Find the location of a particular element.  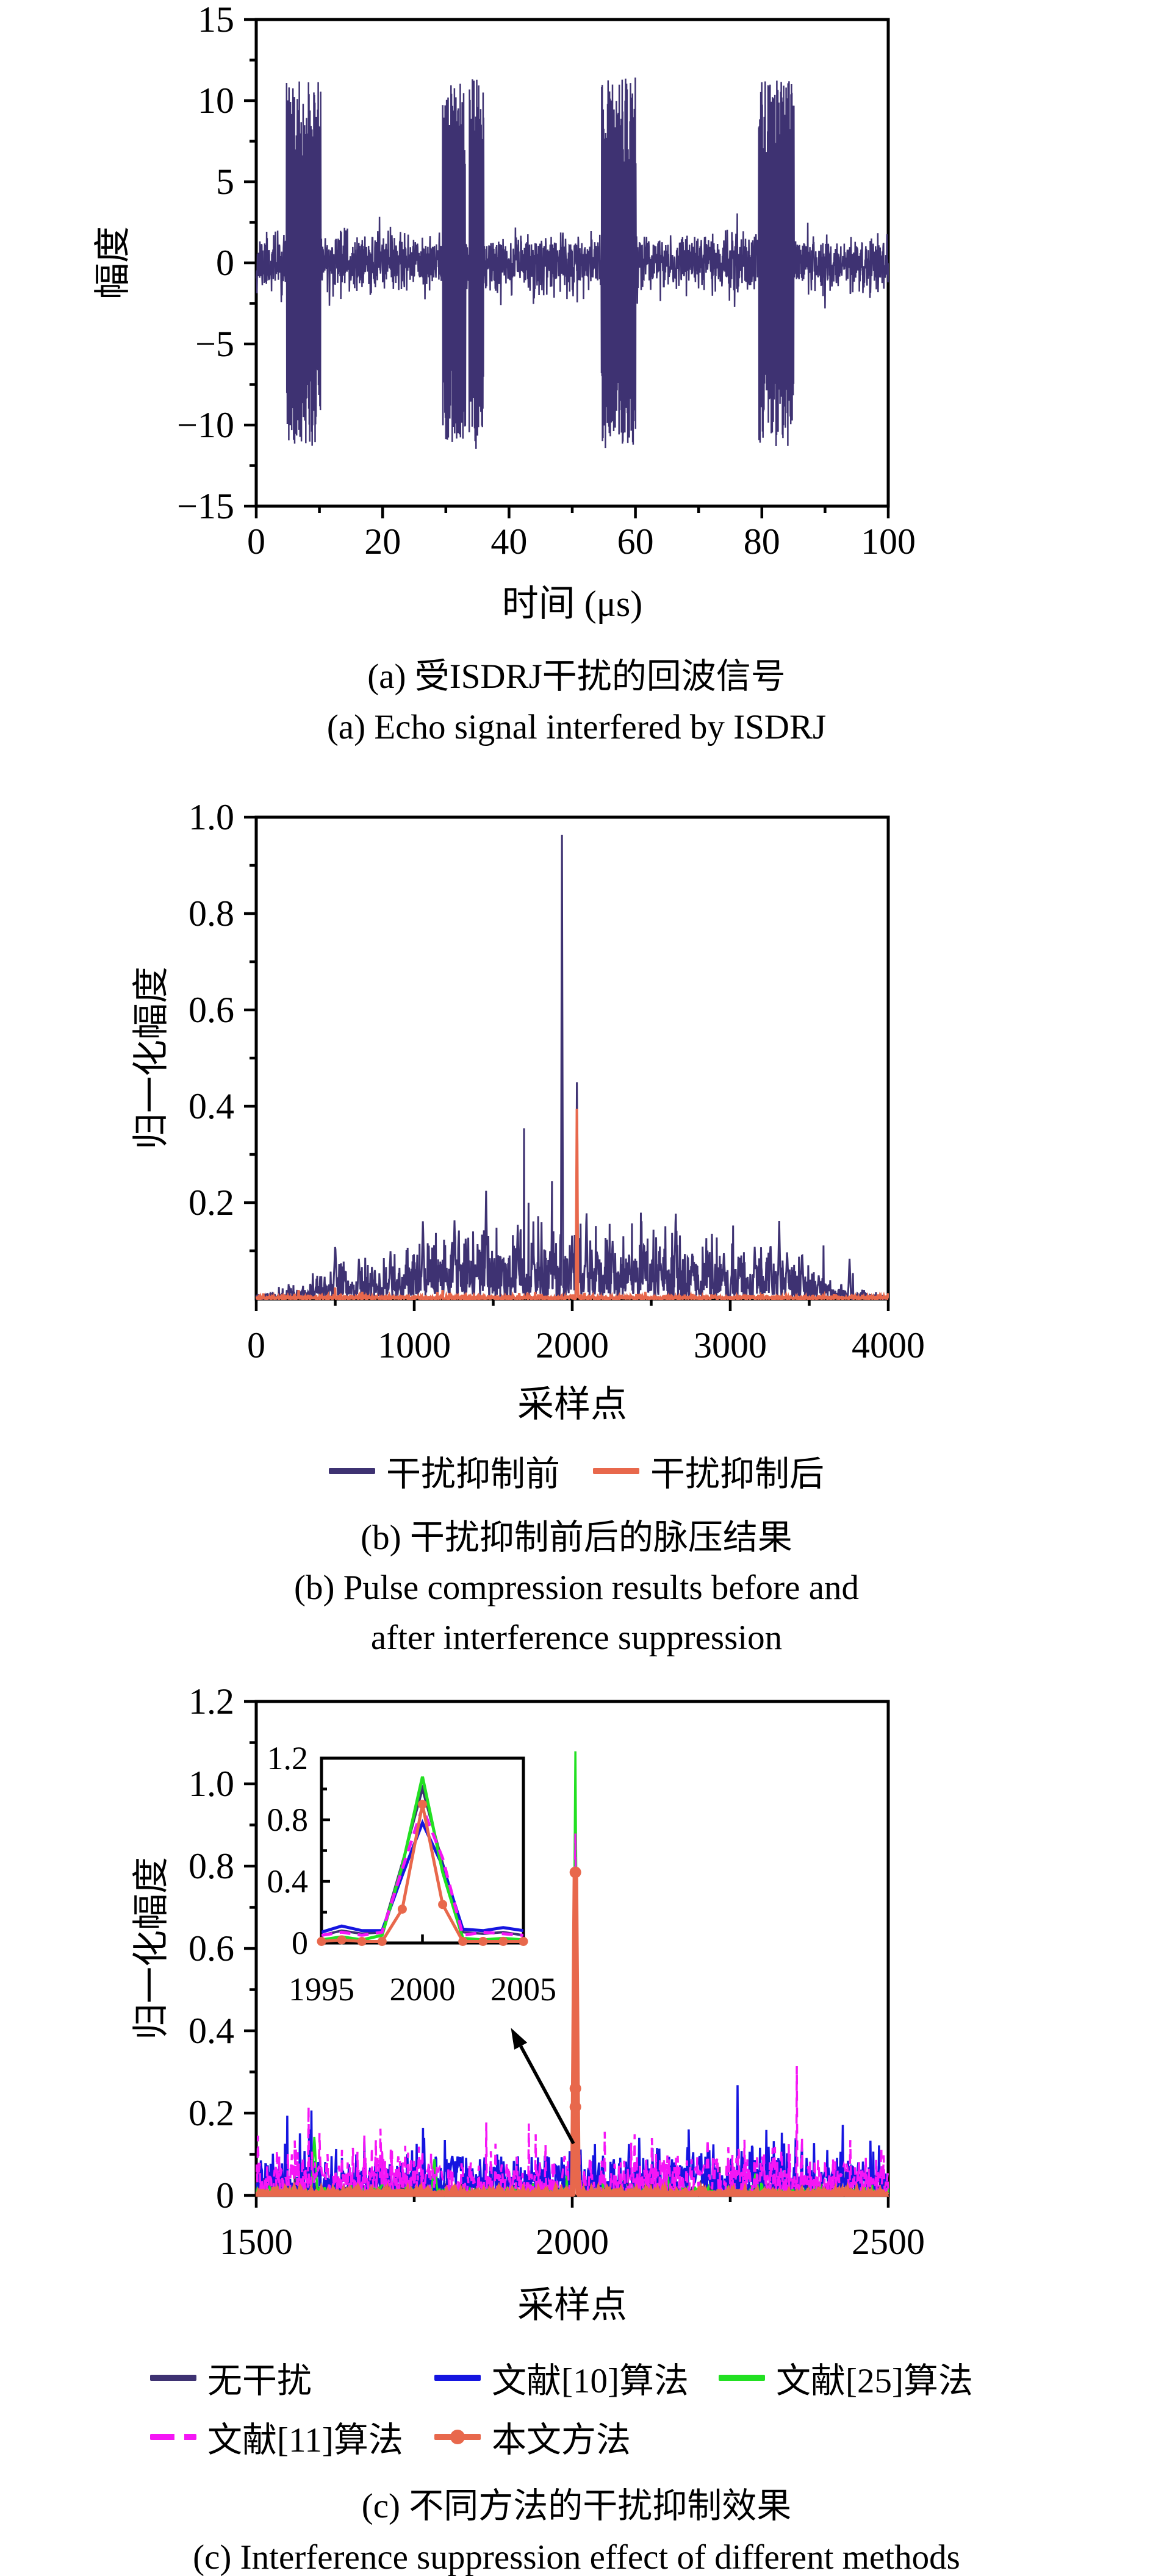

chart-b-xtick-label: 4000 is located at coordinates (888, 1345).